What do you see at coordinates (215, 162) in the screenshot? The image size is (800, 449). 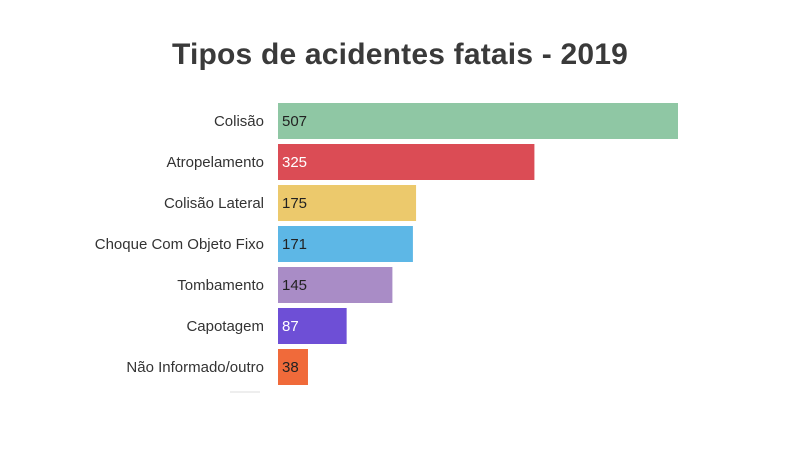 I see `category-label: Atropelamento` at bounding box center [215, 162].